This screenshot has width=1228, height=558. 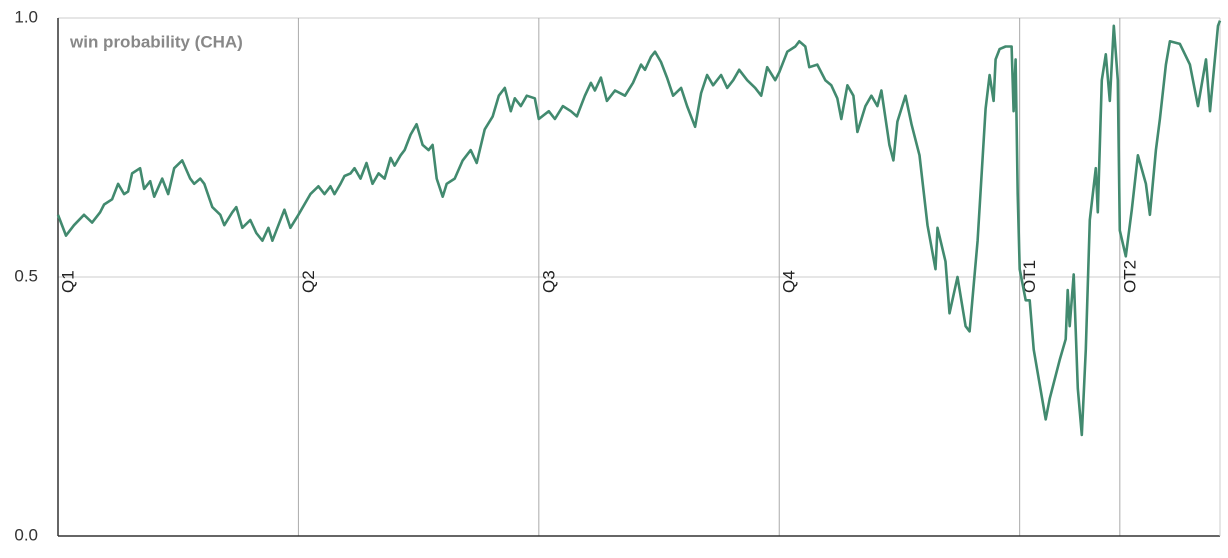 What do you see at coordinates (156, 41) in the screenshot?
I see `chart-title: win probability (CHA)` at bounding box center [156, 41].